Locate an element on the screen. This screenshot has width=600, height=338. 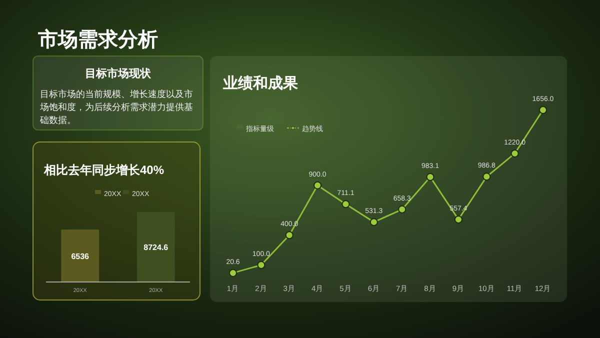
data-label: 6536 is located at coordinates (80, 256).